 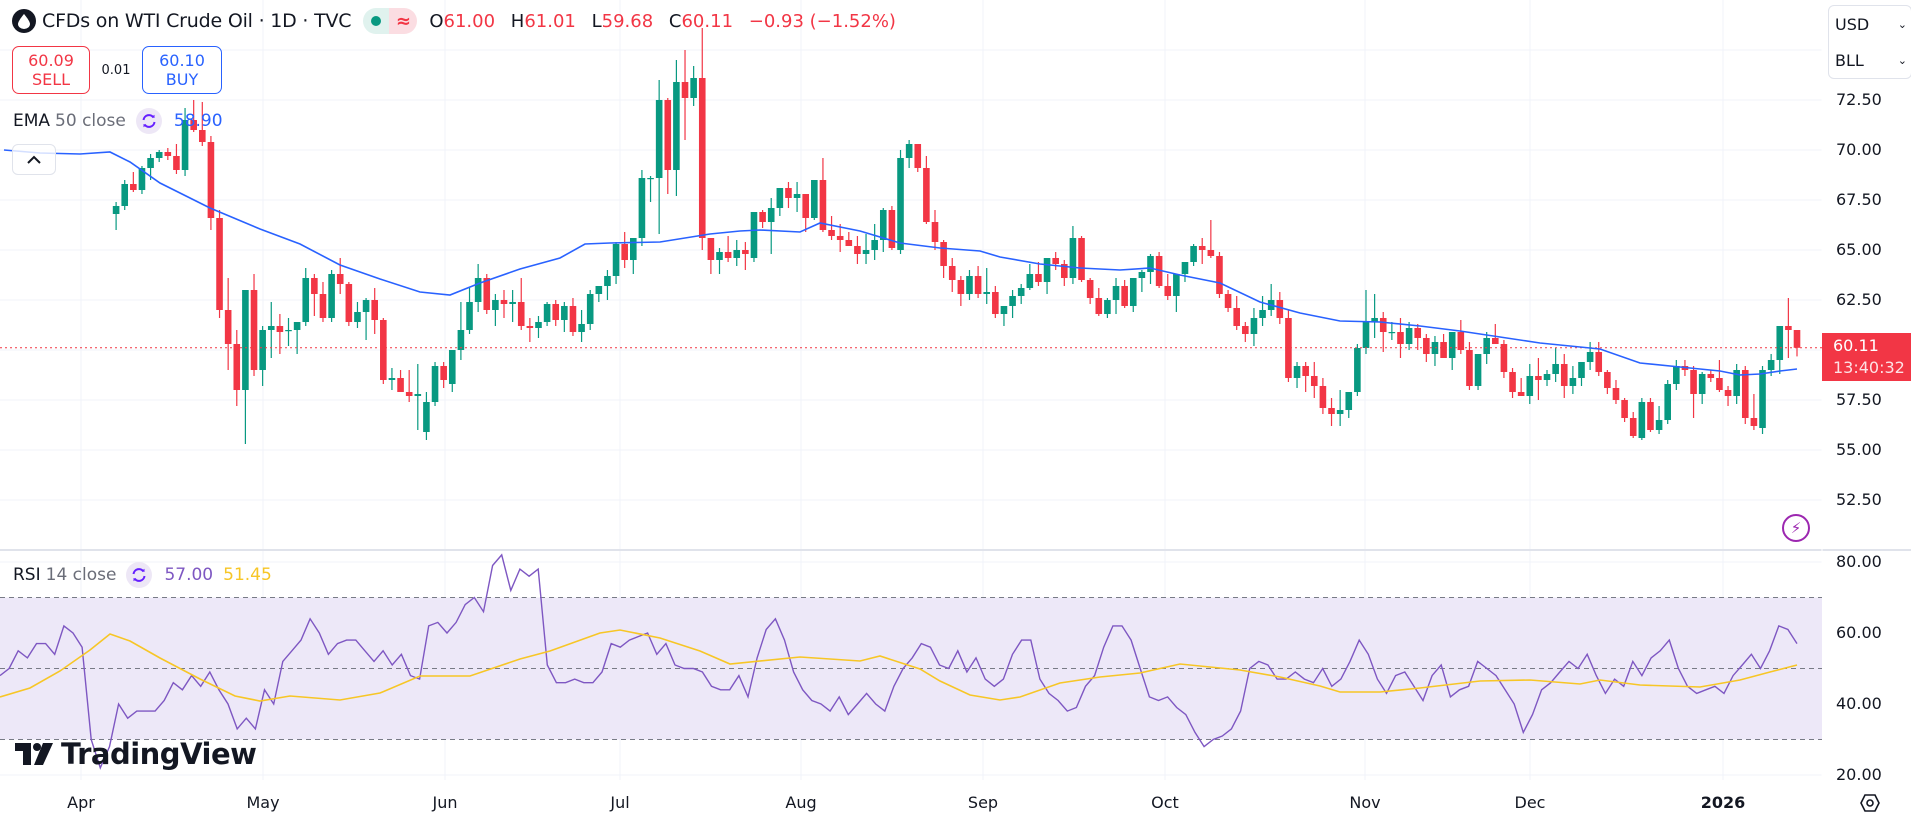 What do you see at coordinates (801, 802) in the screenshot?
I see `time-tick: Aug` at bounding box center [801, 802].